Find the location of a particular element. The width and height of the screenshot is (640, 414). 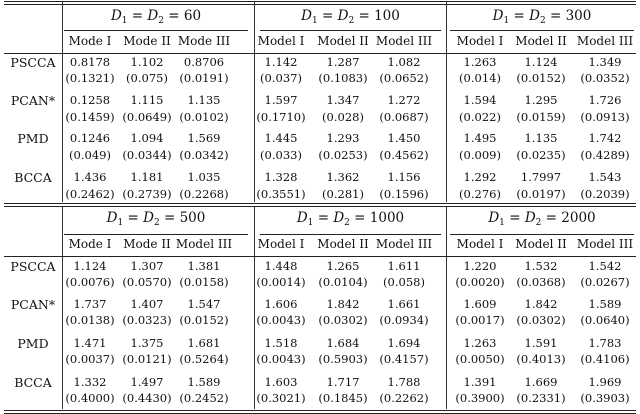

sd-value: (0.0050) is located at coordinates (480, 359).